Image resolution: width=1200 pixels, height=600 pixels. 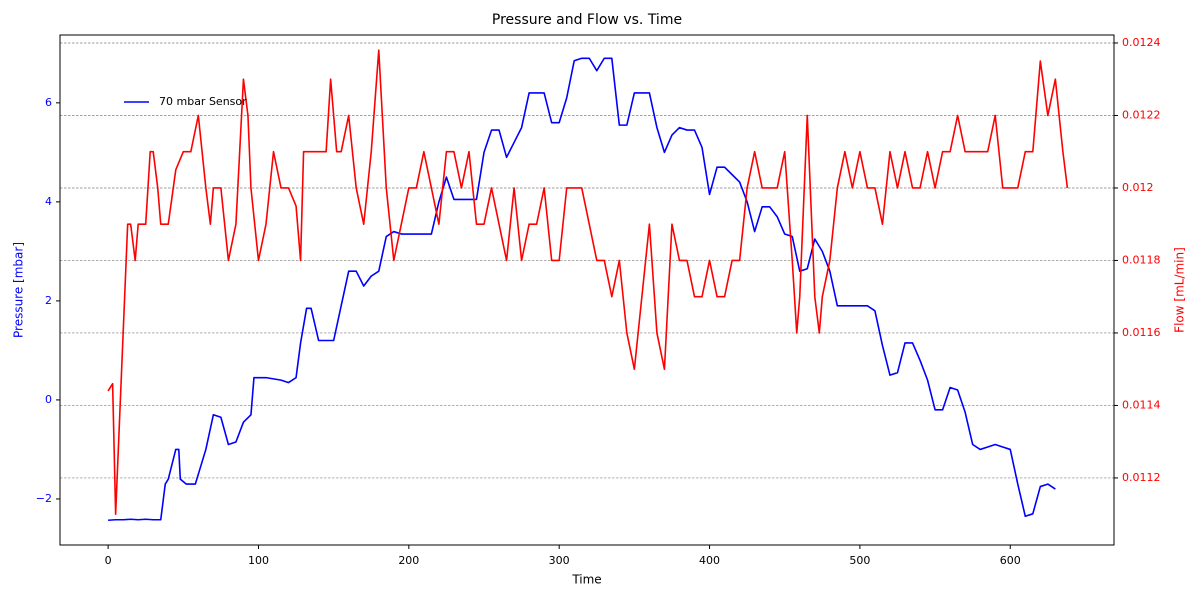 What do you see at coordinates (1141, 259) in the screenshot?
I see `y2-tick-label: 0.0118` at bounding box center [1141, 259].